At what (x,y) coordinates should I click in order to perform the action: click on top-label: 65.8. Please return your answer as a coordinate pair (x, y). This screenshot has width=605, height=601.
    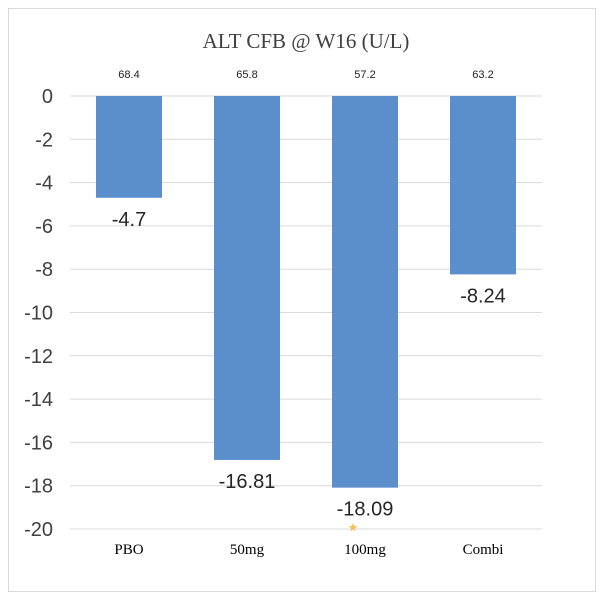
    Looking at the image, I should click on (246, 75).